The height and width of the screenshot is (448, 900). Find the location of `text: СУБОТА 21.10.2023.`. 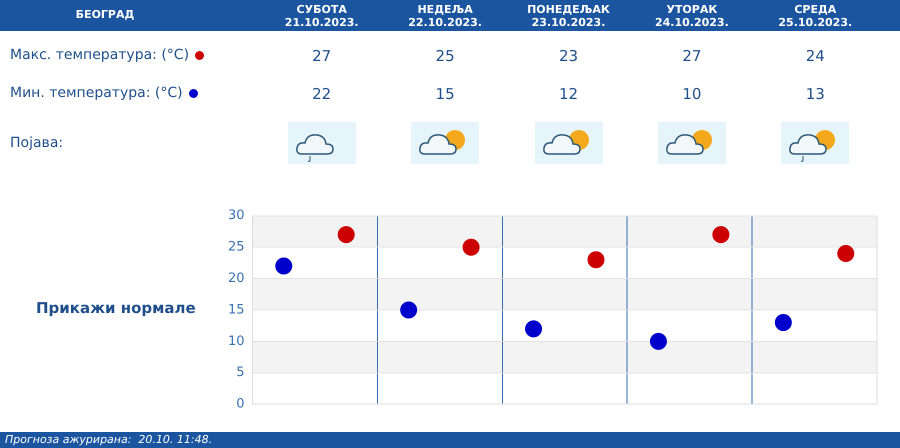

text: СУБОТА 21.10.2023. is located at coordinates (322, 16).